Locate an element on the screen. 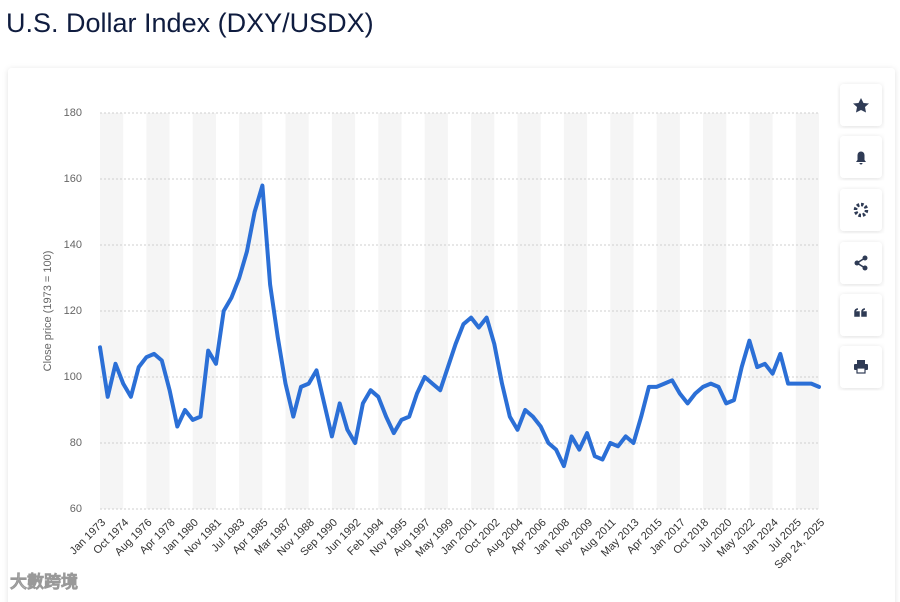 The height and width of the screenshot is (602, 900). y-tick-label: 60 is located at coordinates (76, 509).